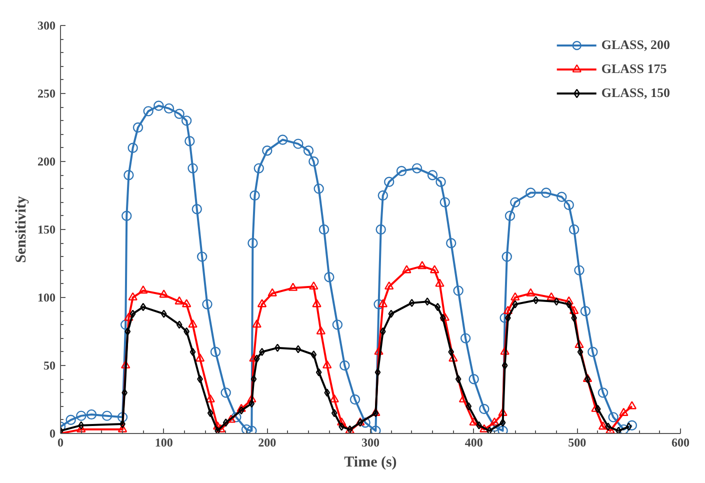 The height and width of the screenshot is (483, 705). I want to click on x-tick-label: 600, so click(681, 443).